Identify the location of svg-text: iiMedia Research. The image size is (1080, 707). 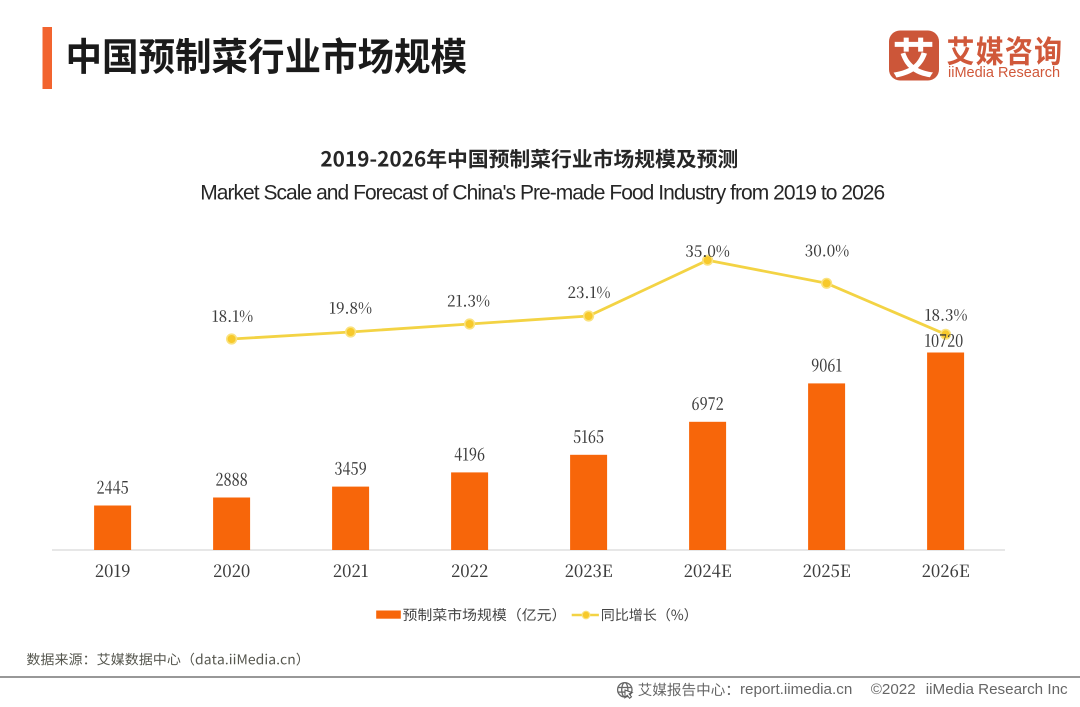
(1004, 73).